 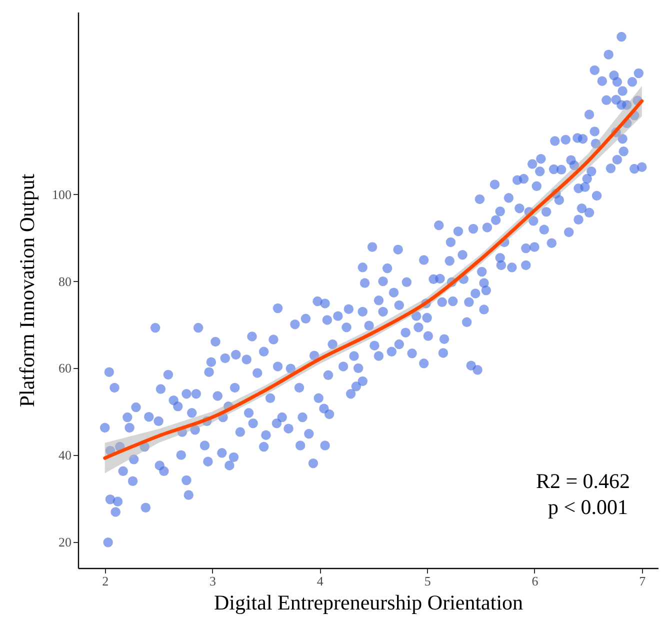 What do you see at coordinates (27, 291) in the screenshot?
I see `y-axis-title: Platform Innovation Output` at bounding box center [27, 291].